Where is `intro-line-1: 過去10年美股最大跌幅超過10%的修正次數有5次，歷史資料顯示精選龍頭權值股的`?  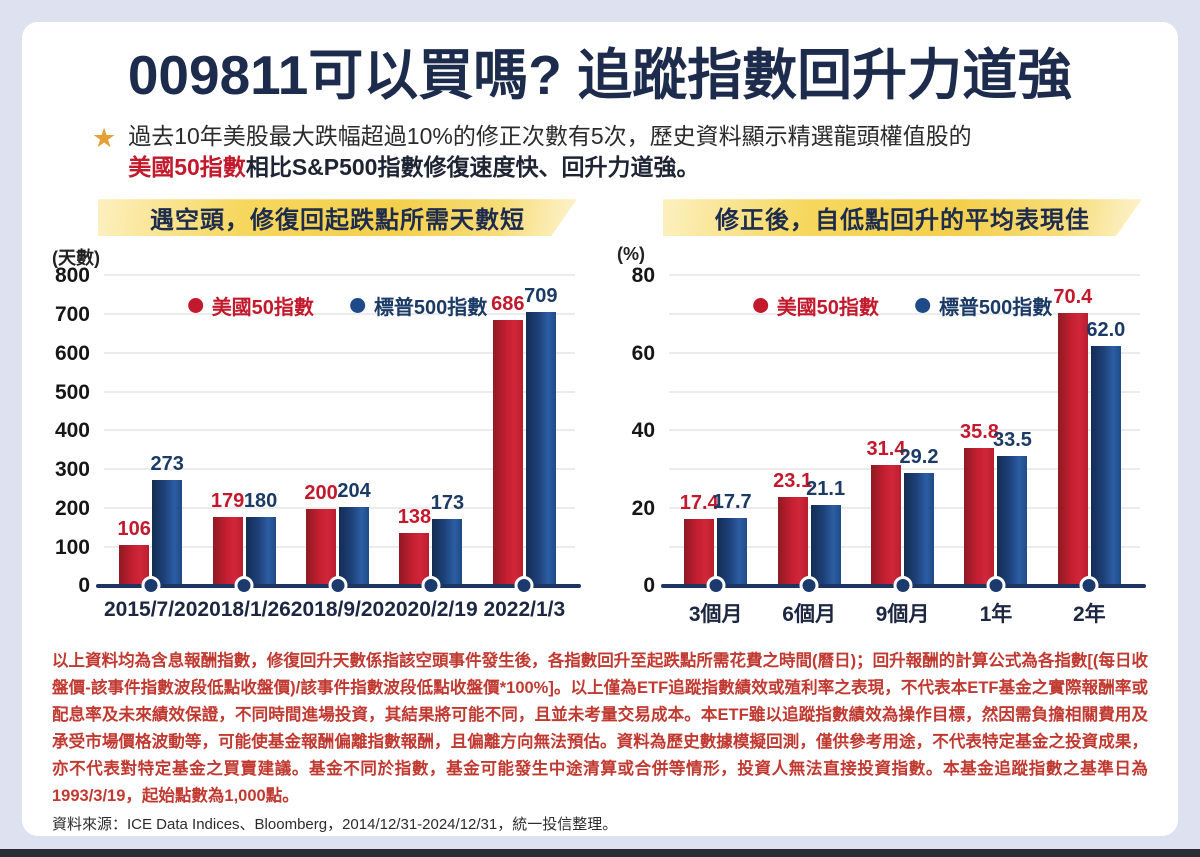
intro-line-1: 過去10年美股最大跌幅超過10%的修正次數有5次，歷史資料顯示精選龍頭權值股的 is located at coordinates (550, 136).